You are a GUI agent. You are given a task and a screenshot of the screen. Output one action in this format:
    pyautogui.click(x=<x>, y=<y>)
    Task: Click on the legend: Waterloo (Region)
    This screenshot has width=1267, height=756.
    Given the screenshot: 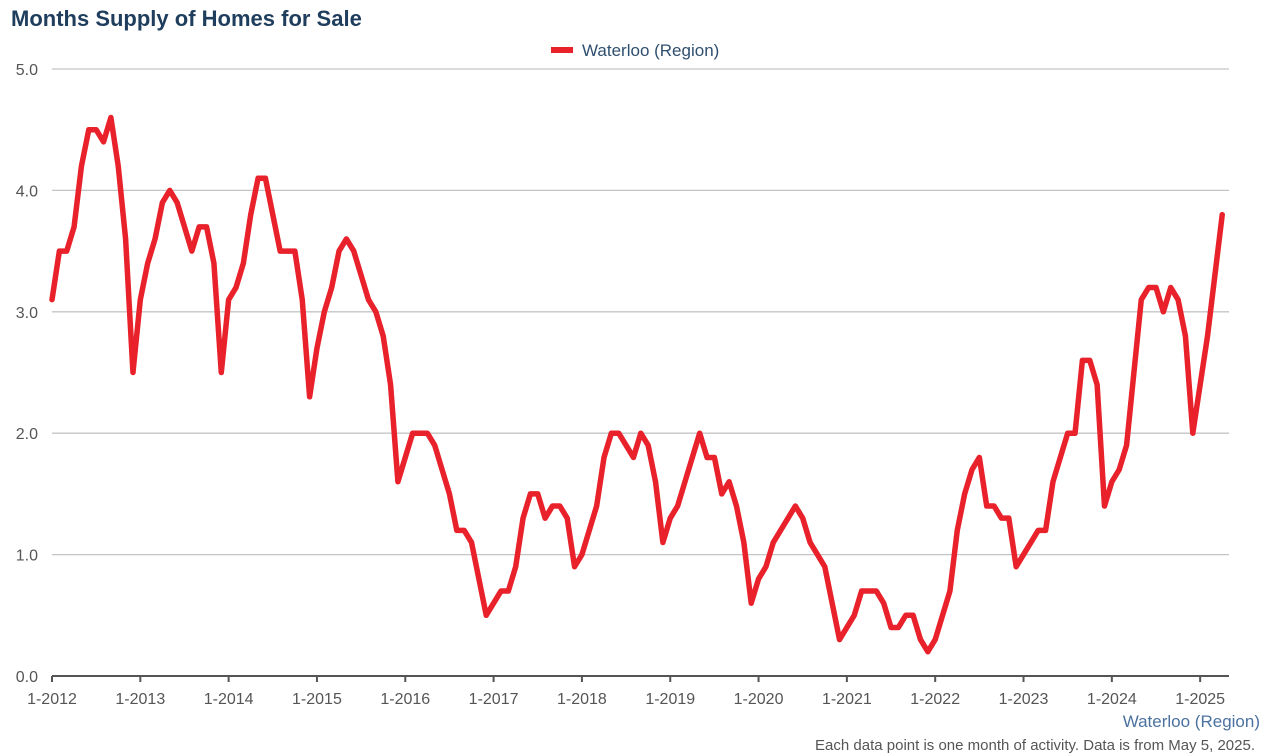 What is the action you would take?
    pyautogui.click(x=635, y=50)
    